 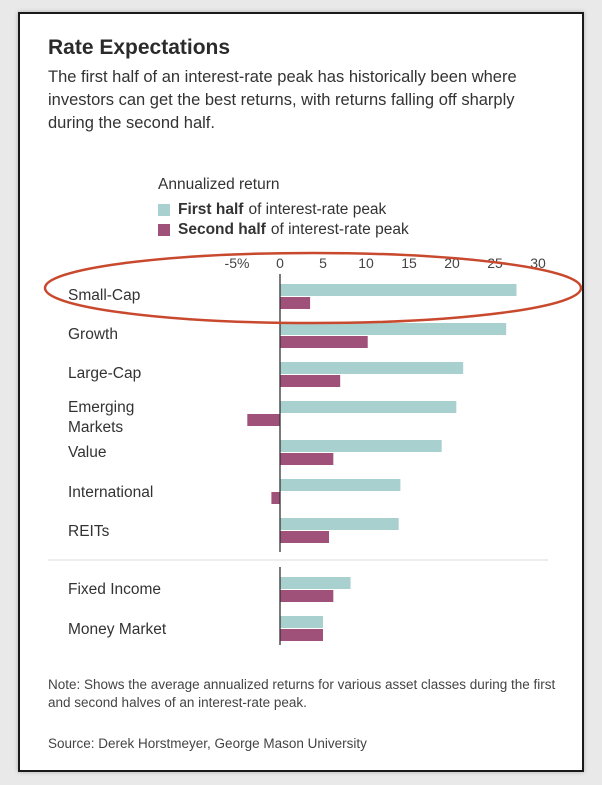 What do you see at coordinates (324, 342) in the screenshot?
I see `bar-second-half-growth` at bounding box center [324, 342].